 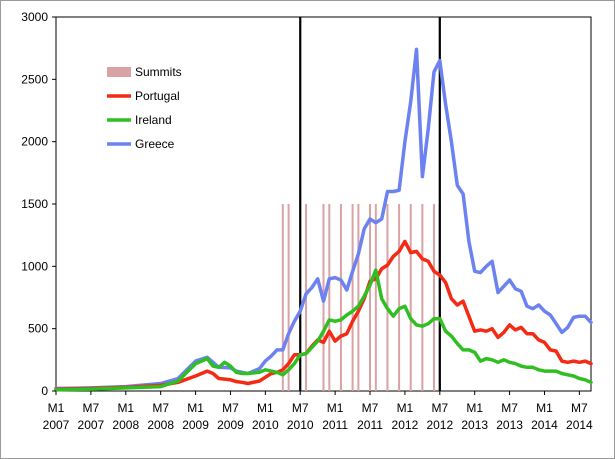 What do you see at coordinates (34, 79) in the screenshot?
I see `y-tick-label: 2500` at bounding box center [34, 79].